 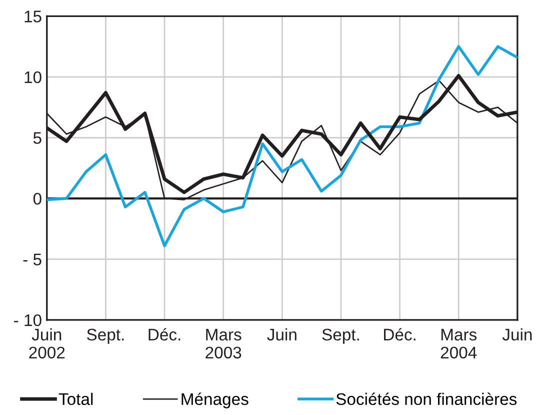 I want to click on x-tick-label: Mars 2003, so click(x=224, y=343).